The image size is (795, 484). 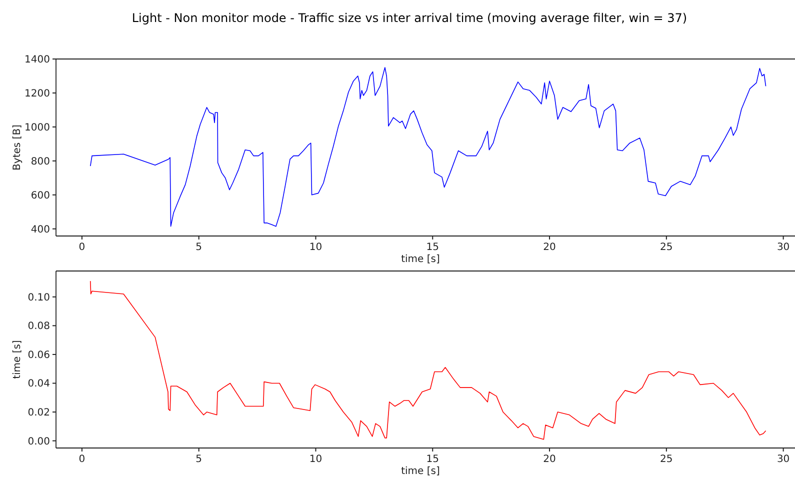 What do you see at coordinates (37, 60) in the screenshot?
I see `y-tick-label: 1400` at bounding box center [37, 60].